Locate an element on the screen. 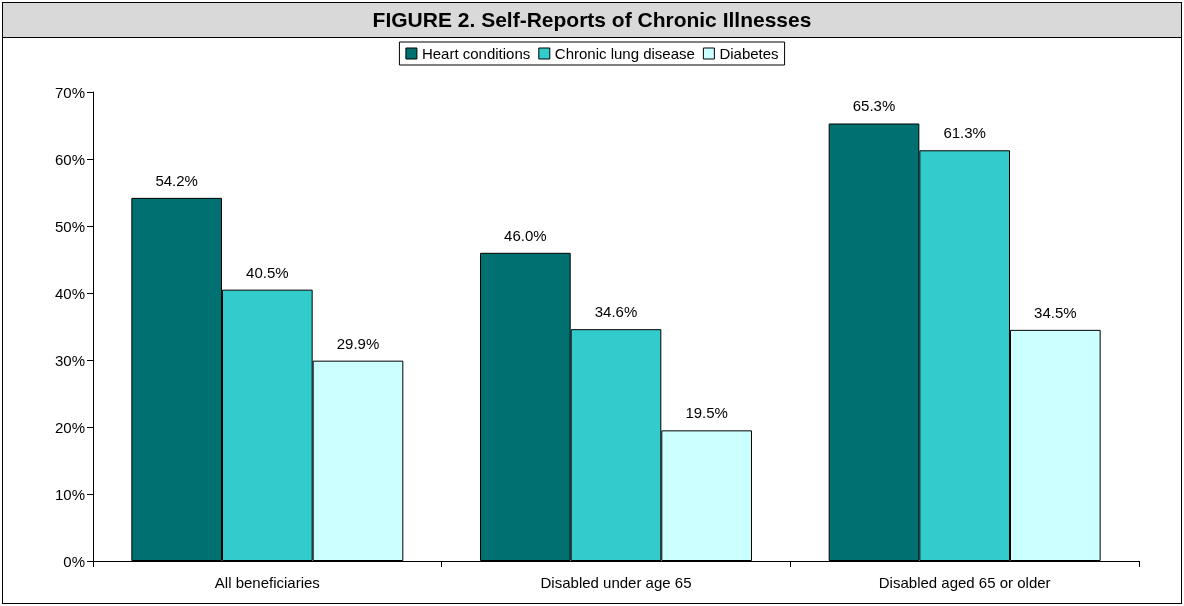 This screenshot has height=606, width=1184. data-label: 29.9% is located at coordinates (358, 343).